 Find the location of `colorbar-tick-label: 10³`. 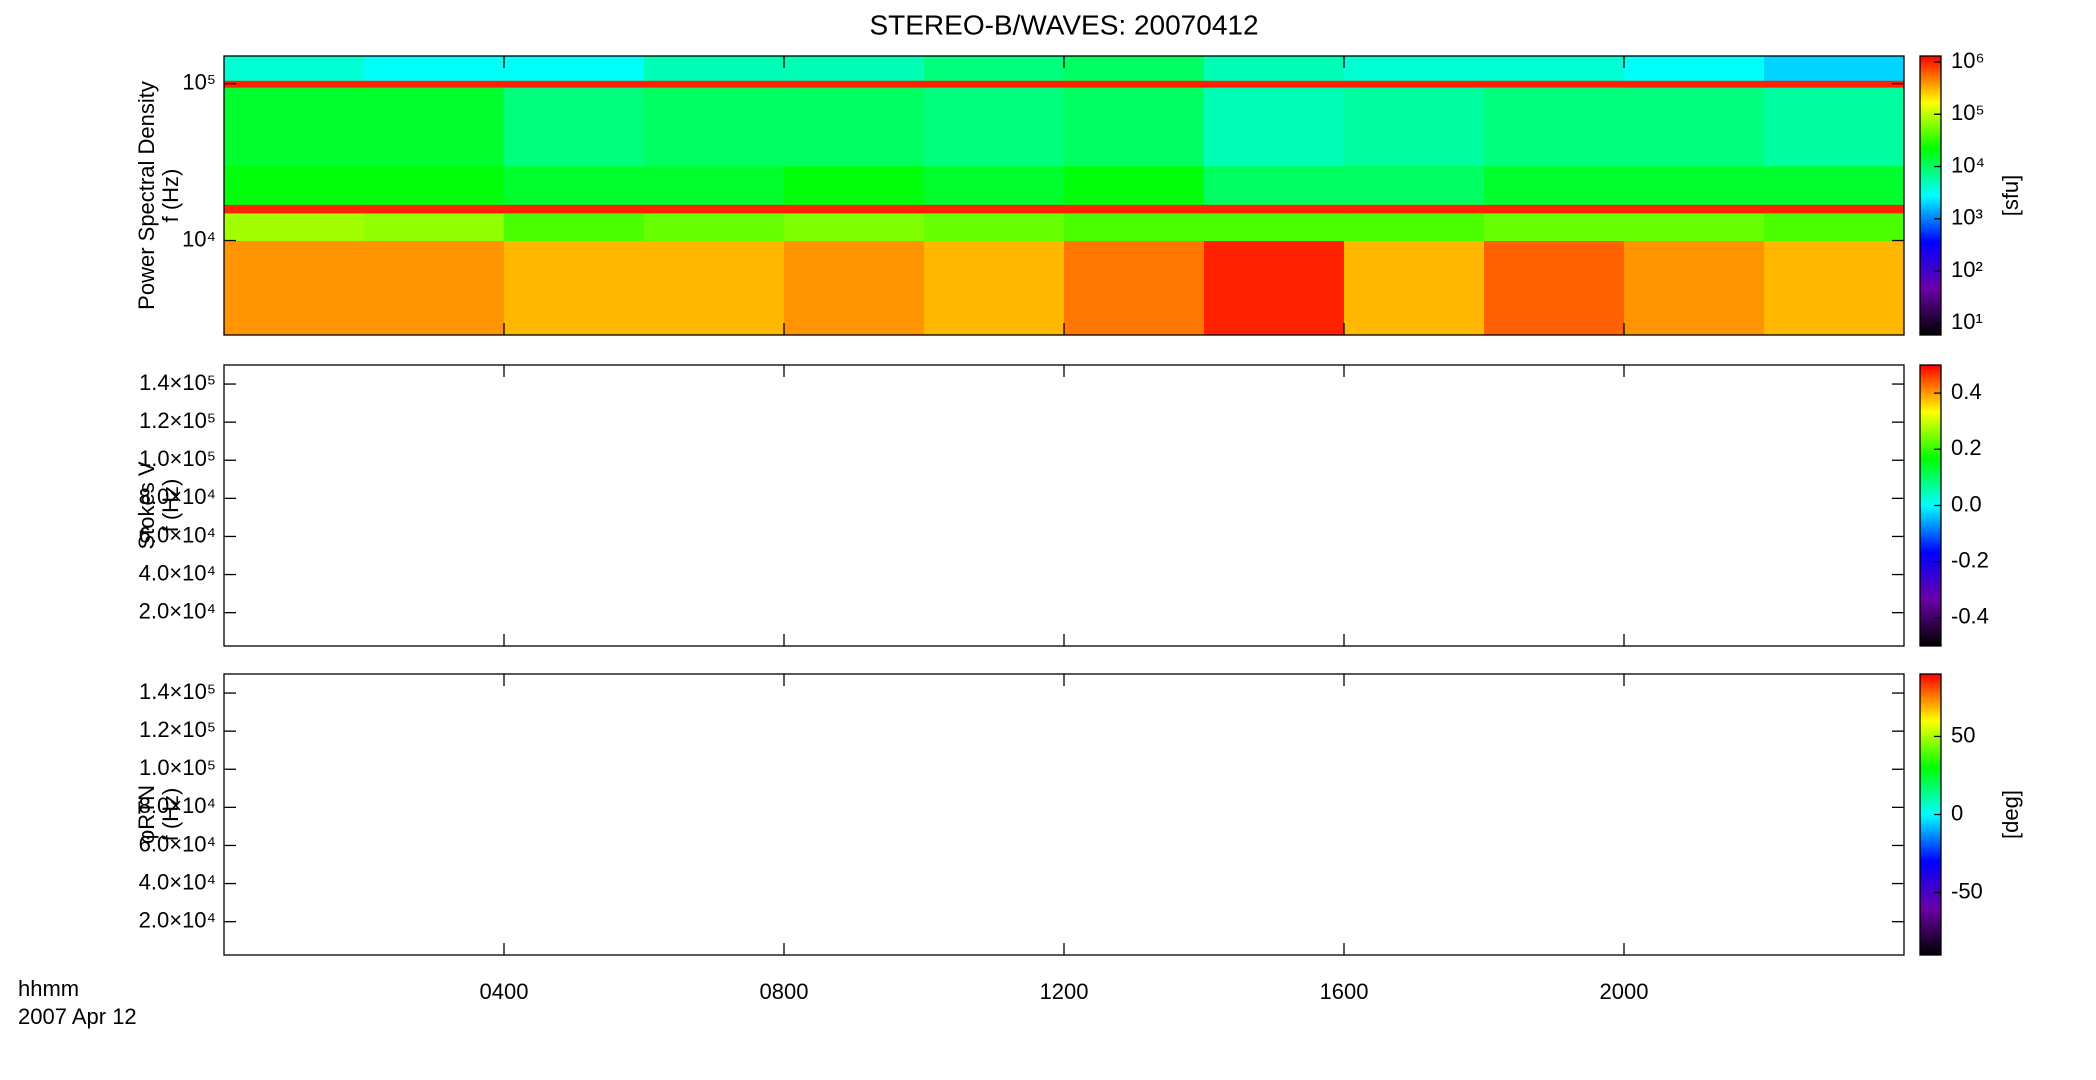

colorbar-tick-label: 10³ is located at coordinates (1967, 217).